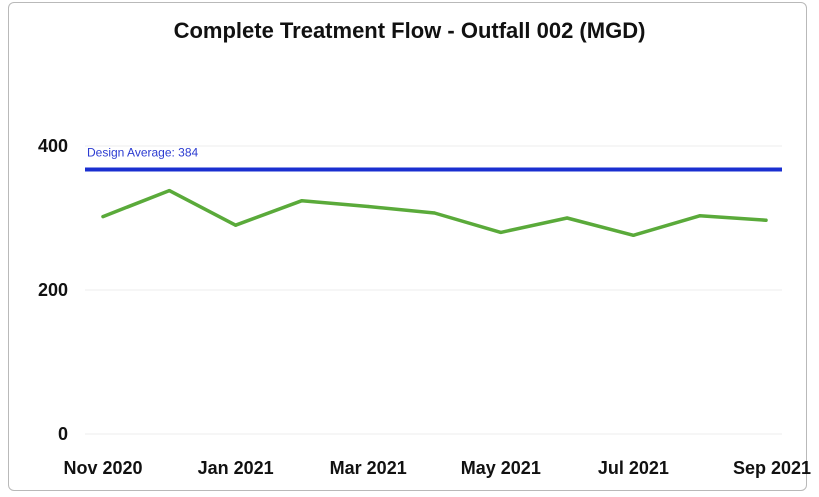 This screenshot has height=497, width=819. I want to click on x-tick-label: Jan 2021, so click(236, 468).